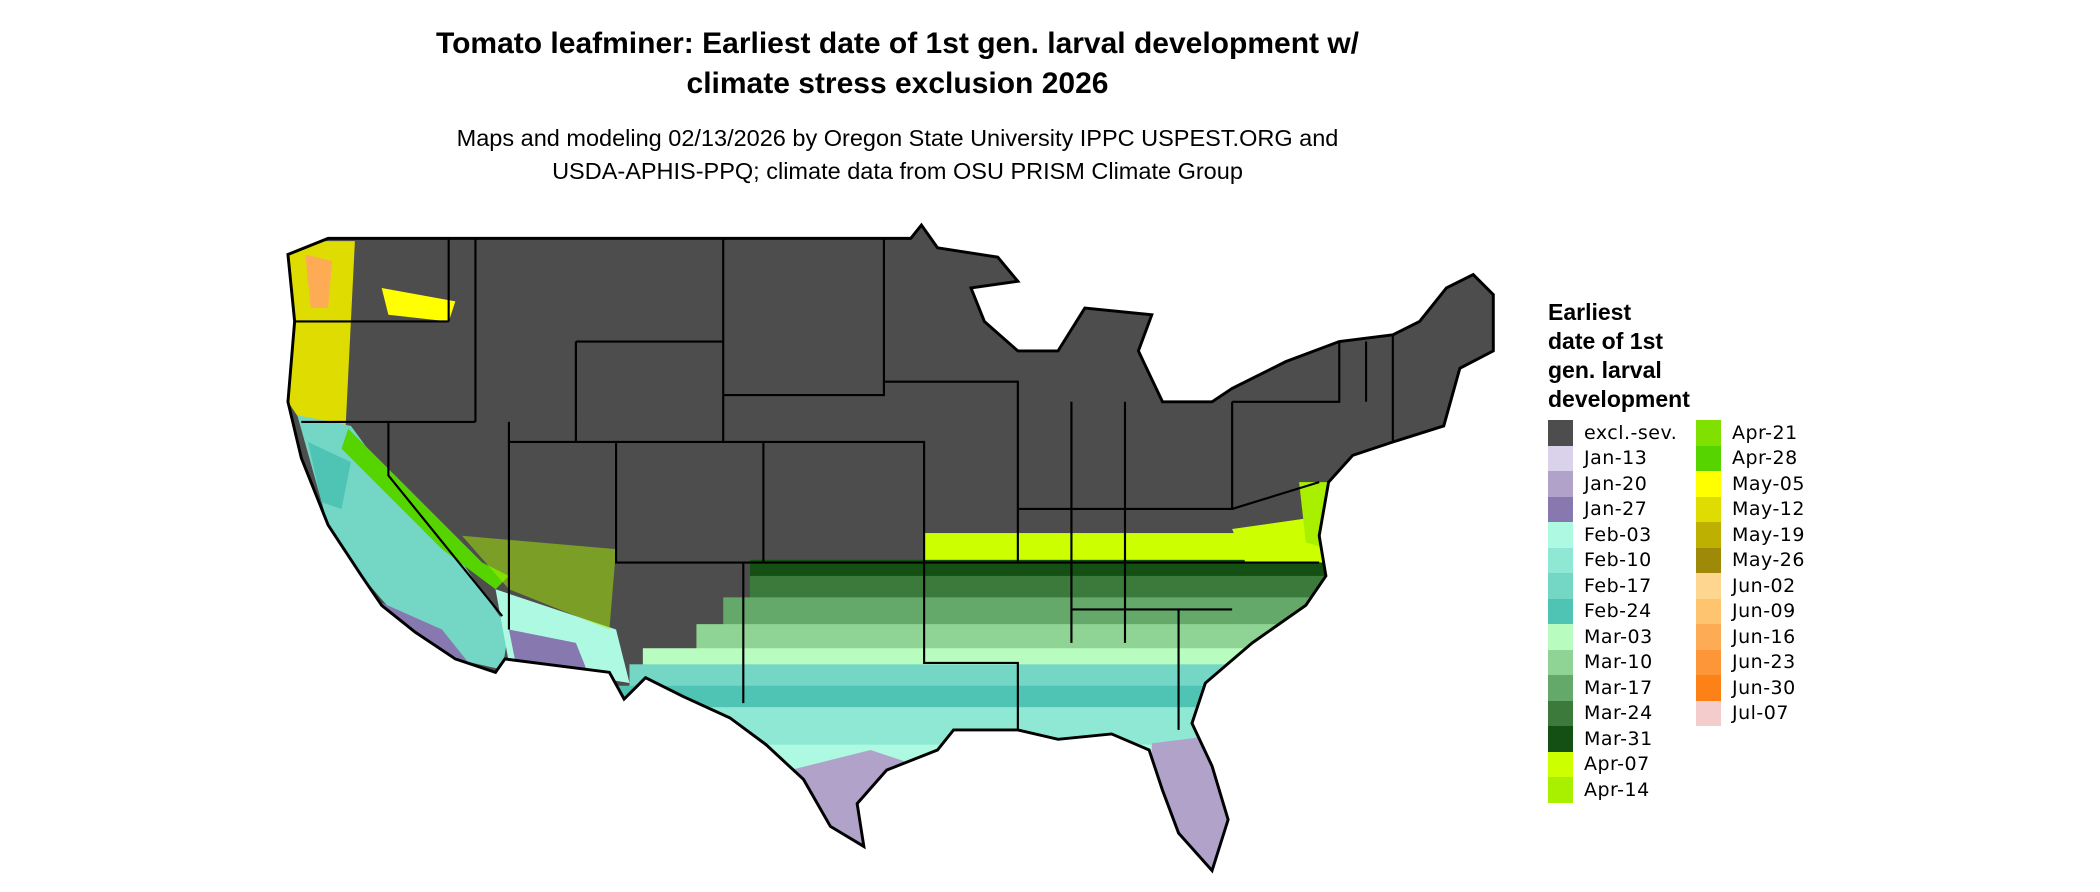 Image resolution: width=2100 pixels, height=892 pixels. What do you see at coordinates (1616, 509) in the screenshot?
I see `legend-label: Jan-27` at bounding box center [1616, 509].